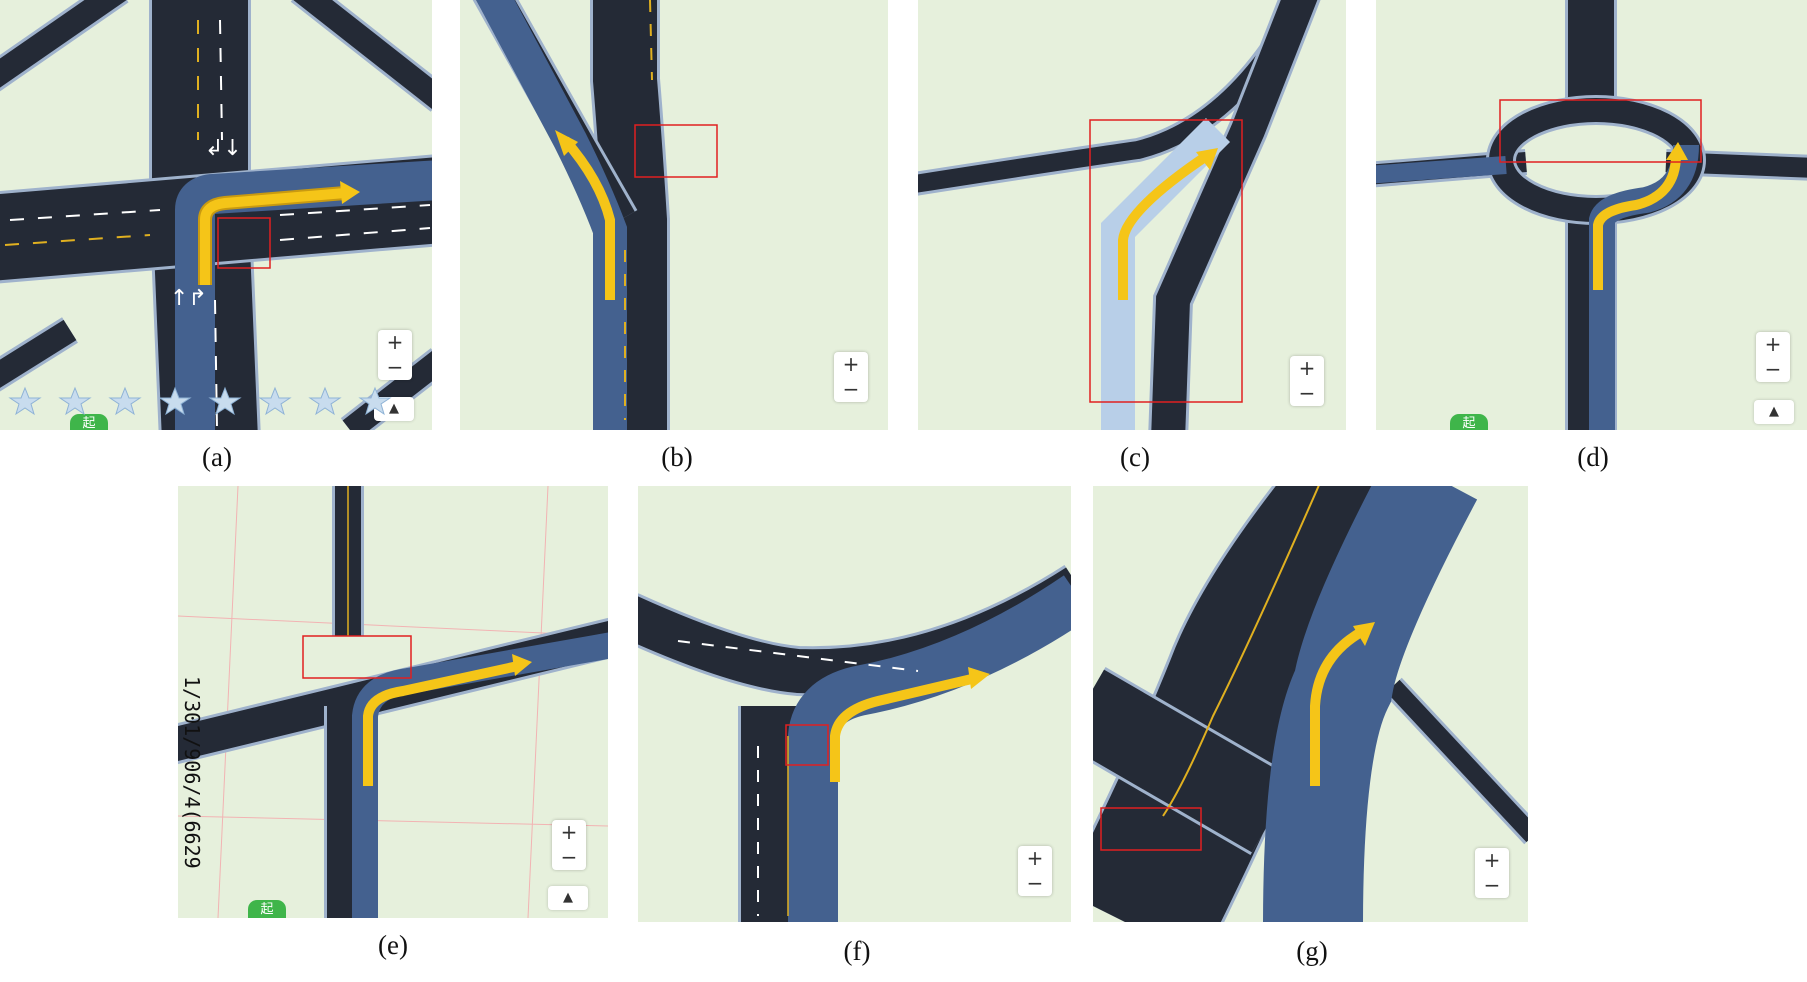 The height and width of the screenshot is (982, 1807). What do you see at coordinates (1492, 885) in the screenshot?
I see `zoom-out-button-g: −` at bounding box center [1492, 885].